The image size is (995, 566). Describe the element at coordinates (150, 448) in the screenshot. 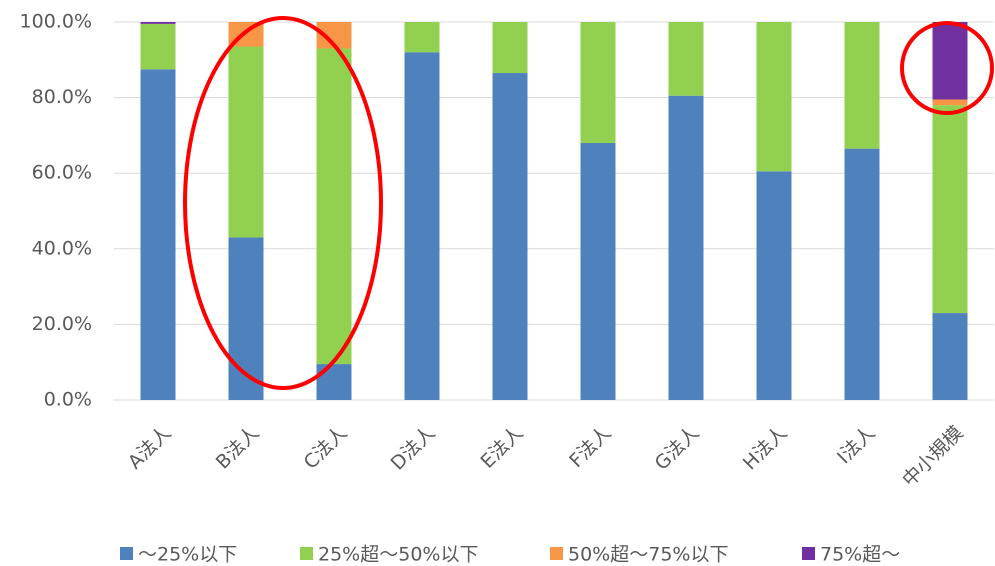

I see `x-tick-label: A法人` at that location.